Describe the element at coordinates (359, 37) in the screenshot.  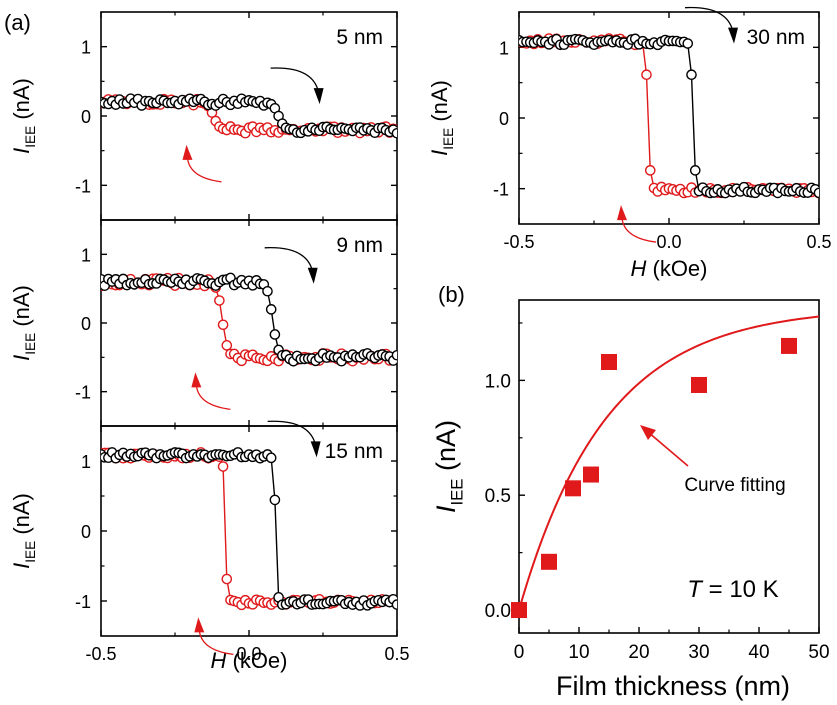
I see `thickness-label: 5 nm` at that location.